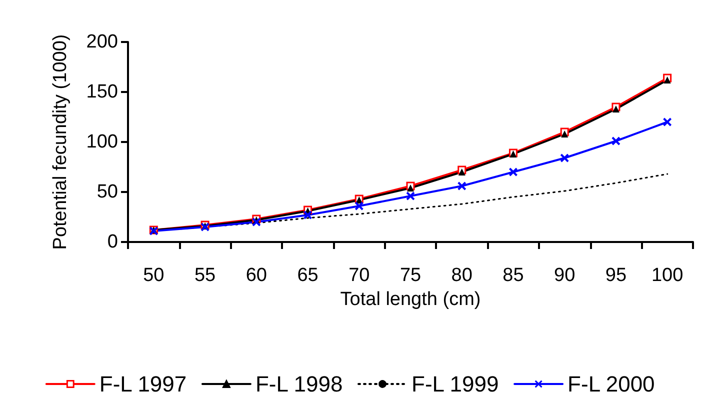 The width and height of the screenshot is (701, 404). What do you see at coordinates (616, 275) in the screenshot?
I see `x-tick-label: 95` at bounding box center [616, 275].